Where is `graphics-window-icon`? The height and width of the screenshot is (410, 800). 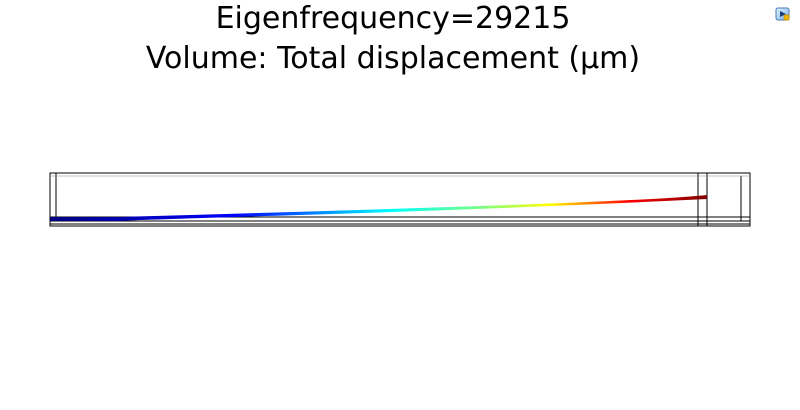
graphics-window-icon is located at coordinates (782, 14).